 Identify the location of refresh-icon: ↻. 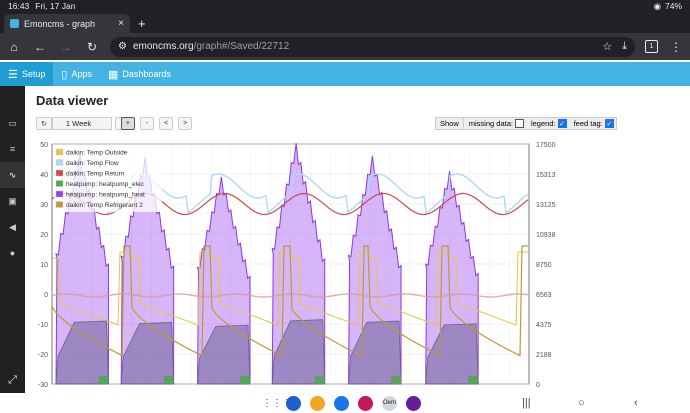
(44, 124).